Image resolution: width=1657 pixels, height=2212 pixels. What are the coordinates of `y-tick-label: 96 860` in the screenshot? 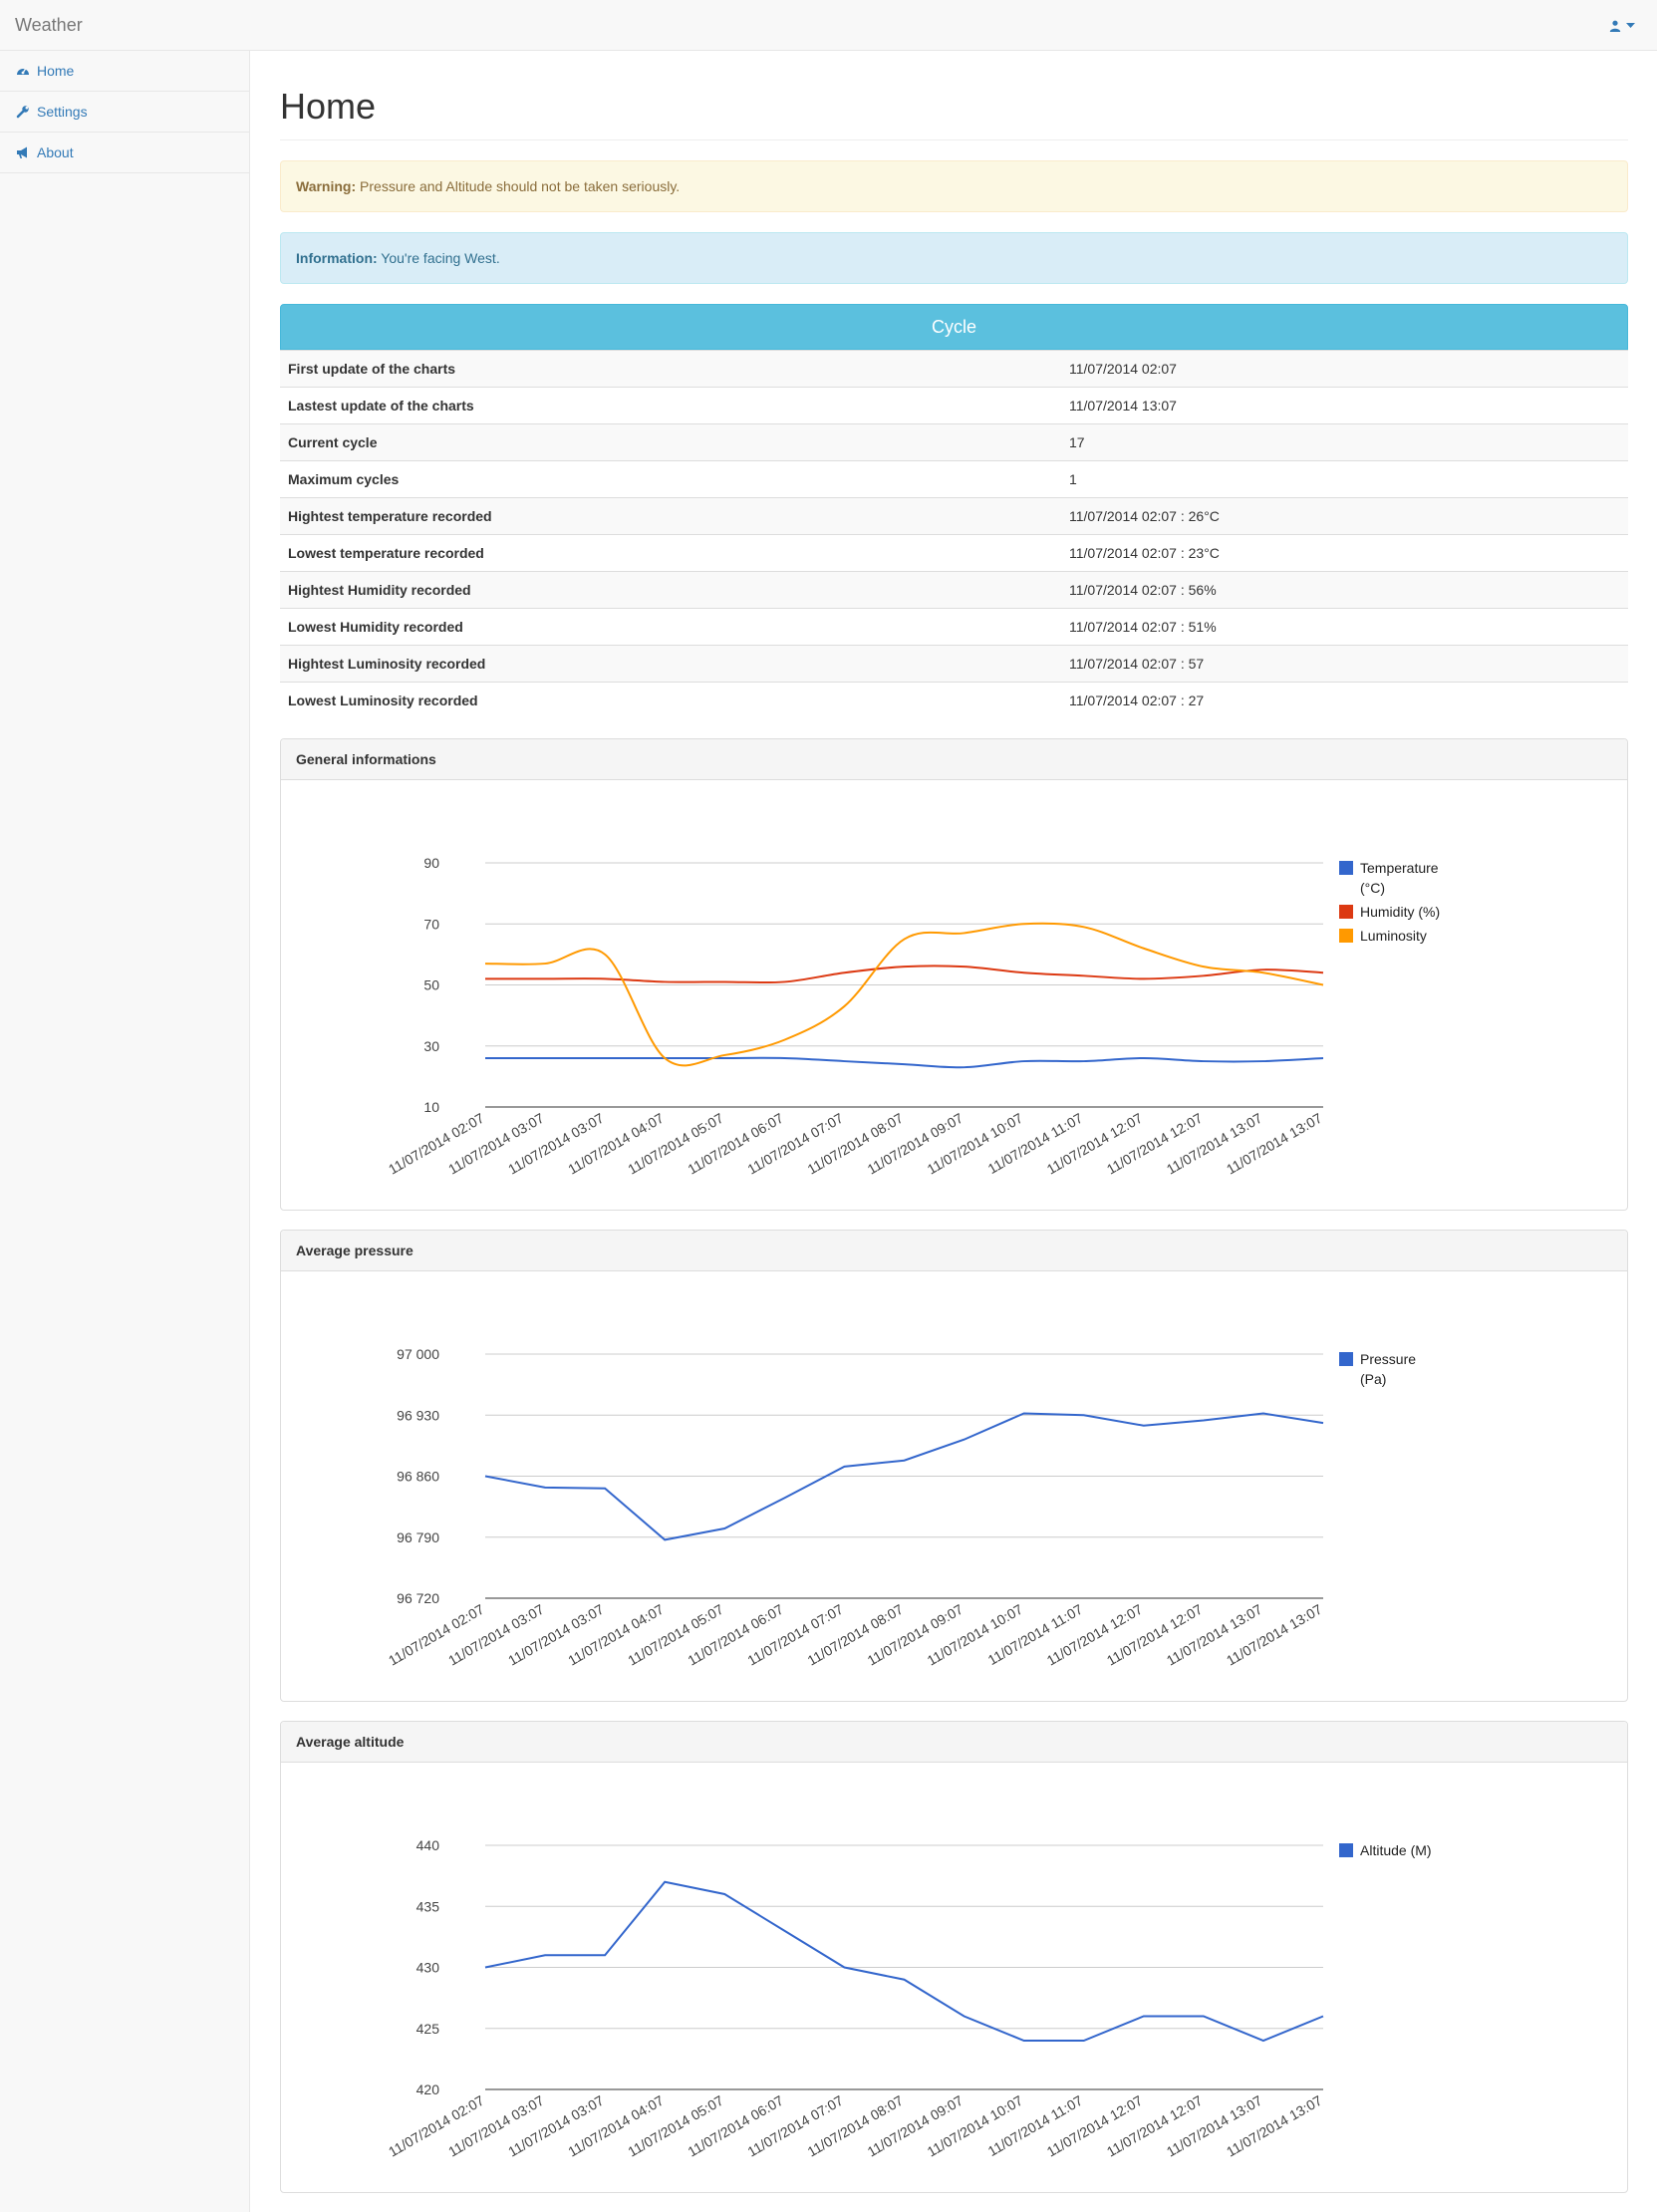 It's located at (418, 1477).